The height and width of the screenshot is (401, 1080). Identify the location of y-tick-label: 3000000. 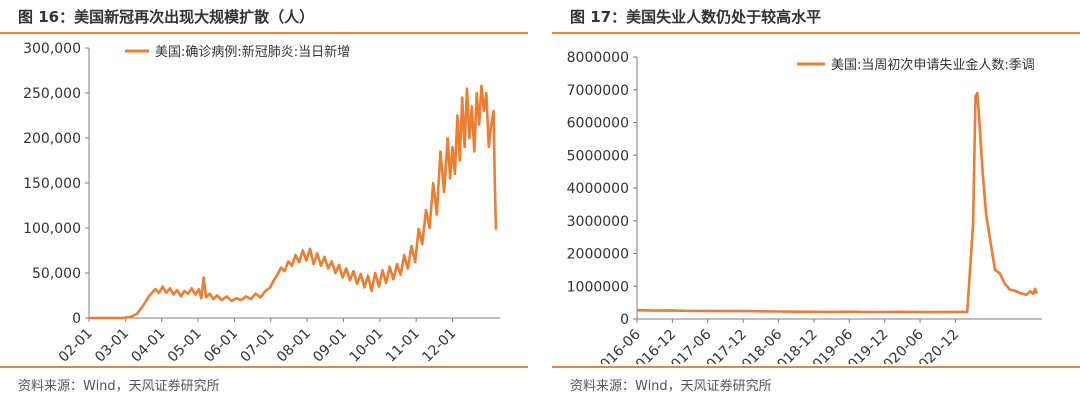
(598, 222).